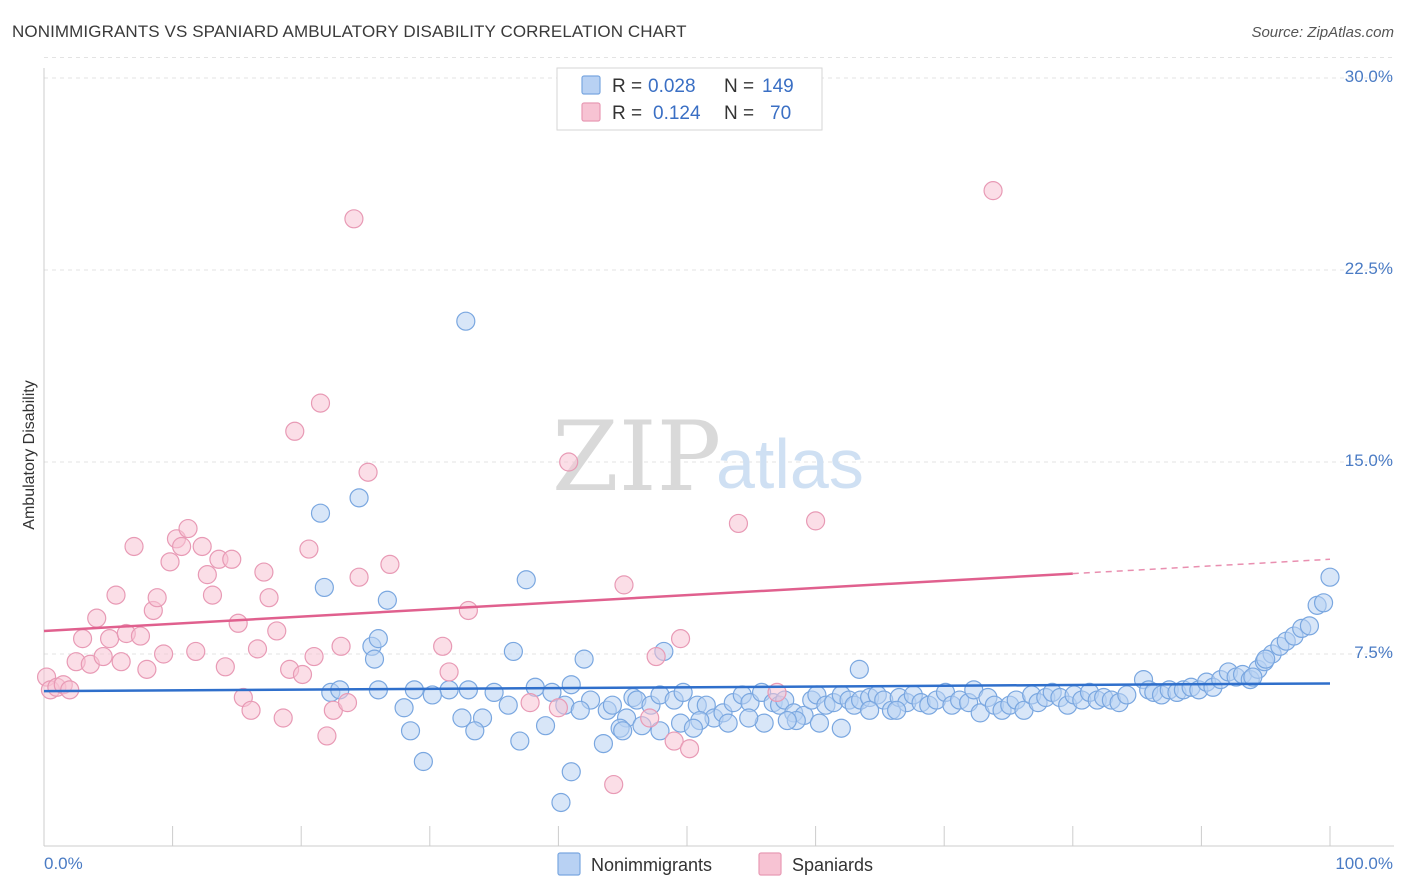  I want to click on x-tick-labels: 0.0% 100.0%, so click(718, 863).